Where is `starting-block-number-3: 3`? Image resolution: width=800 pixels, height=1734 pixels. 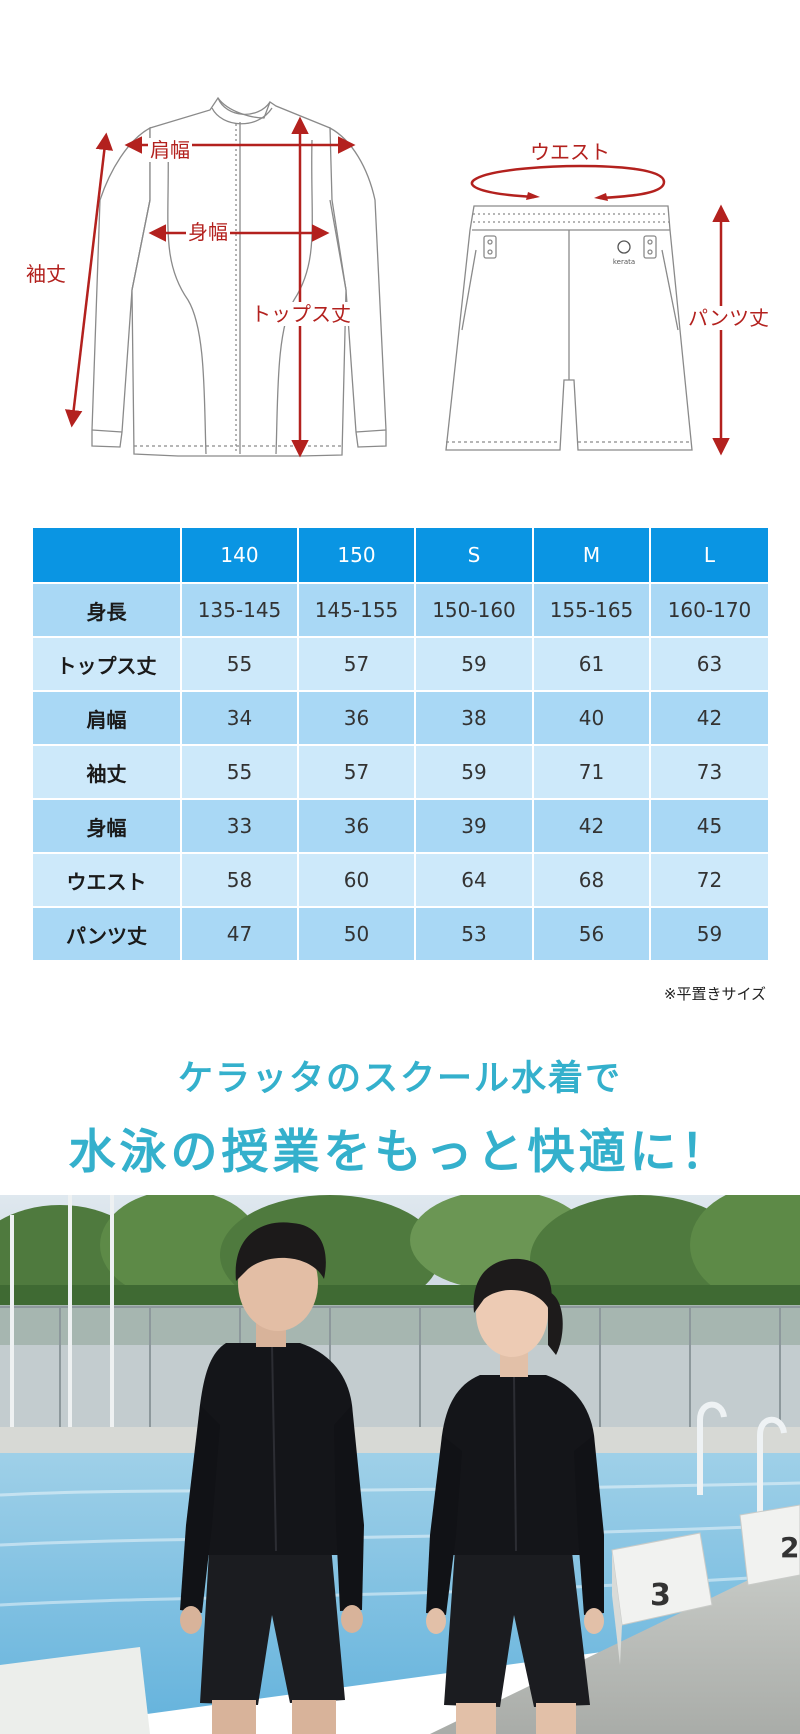 starting-block-number-3: 3 is located at coordinates (660, 1595).